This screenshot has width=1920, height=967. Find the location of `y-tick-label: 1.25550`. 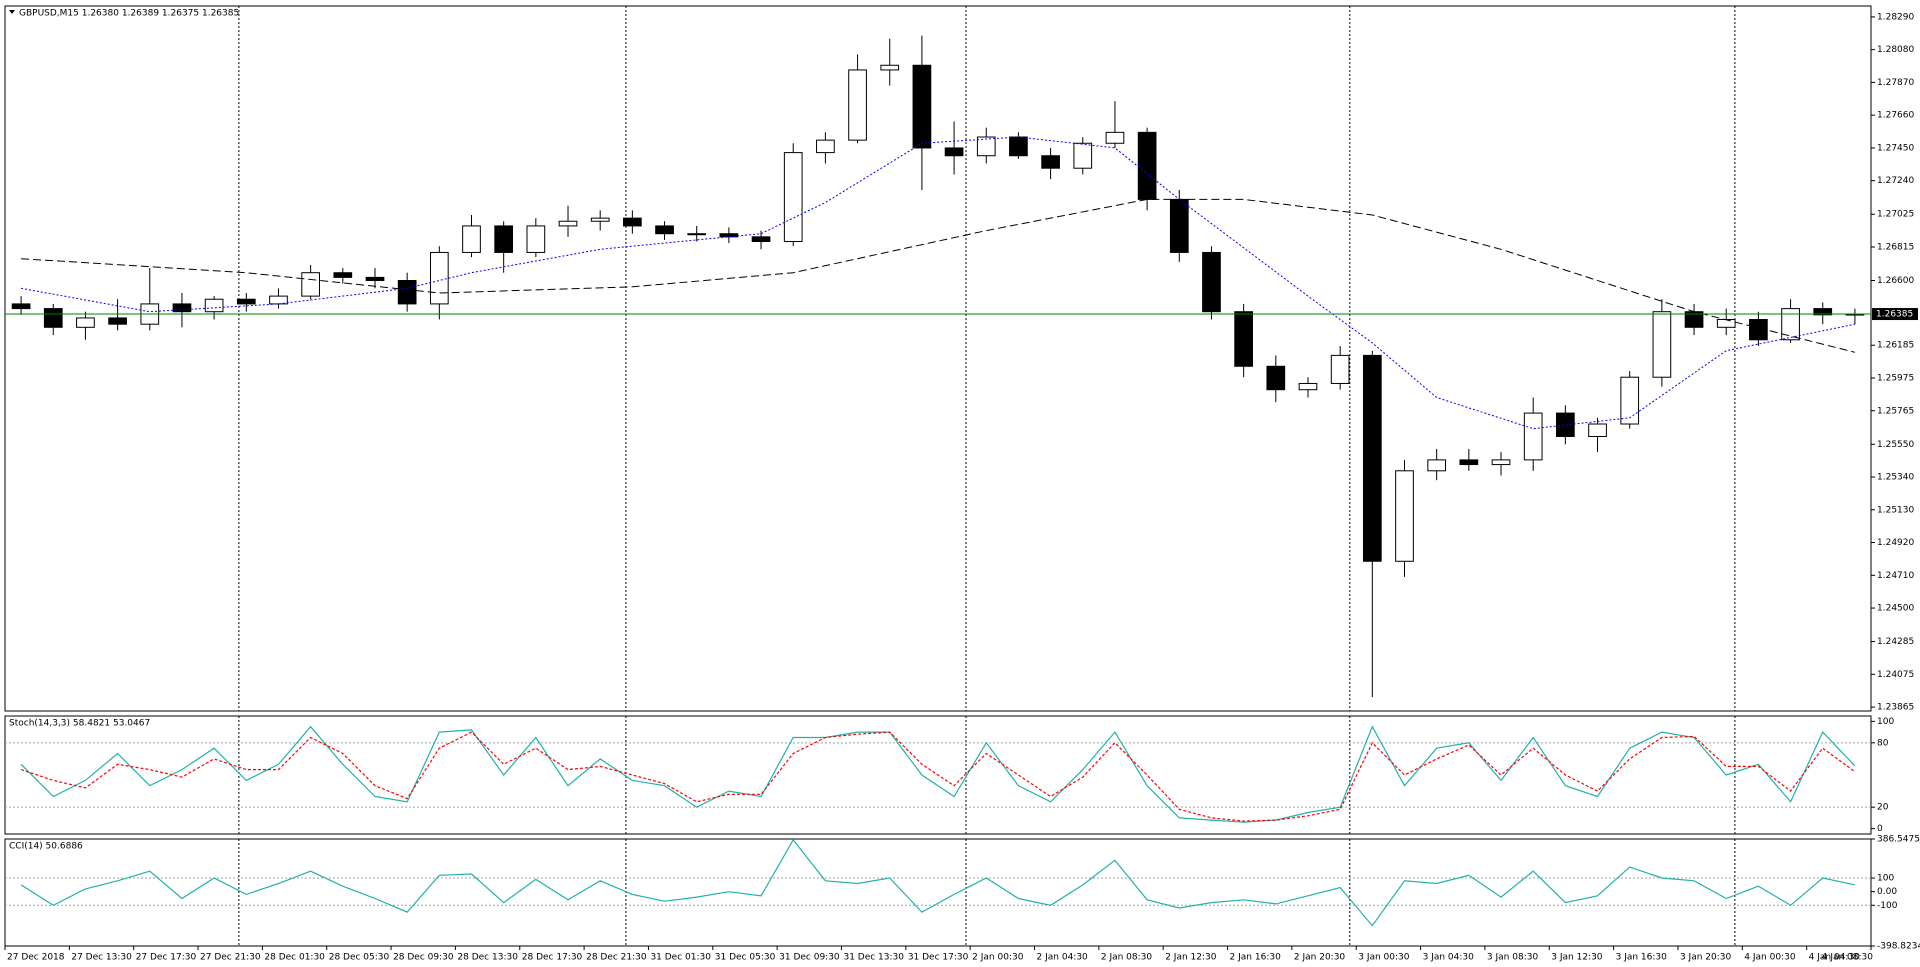

y-tick-label: 1.25550 is located at coordinates (1895, 445).